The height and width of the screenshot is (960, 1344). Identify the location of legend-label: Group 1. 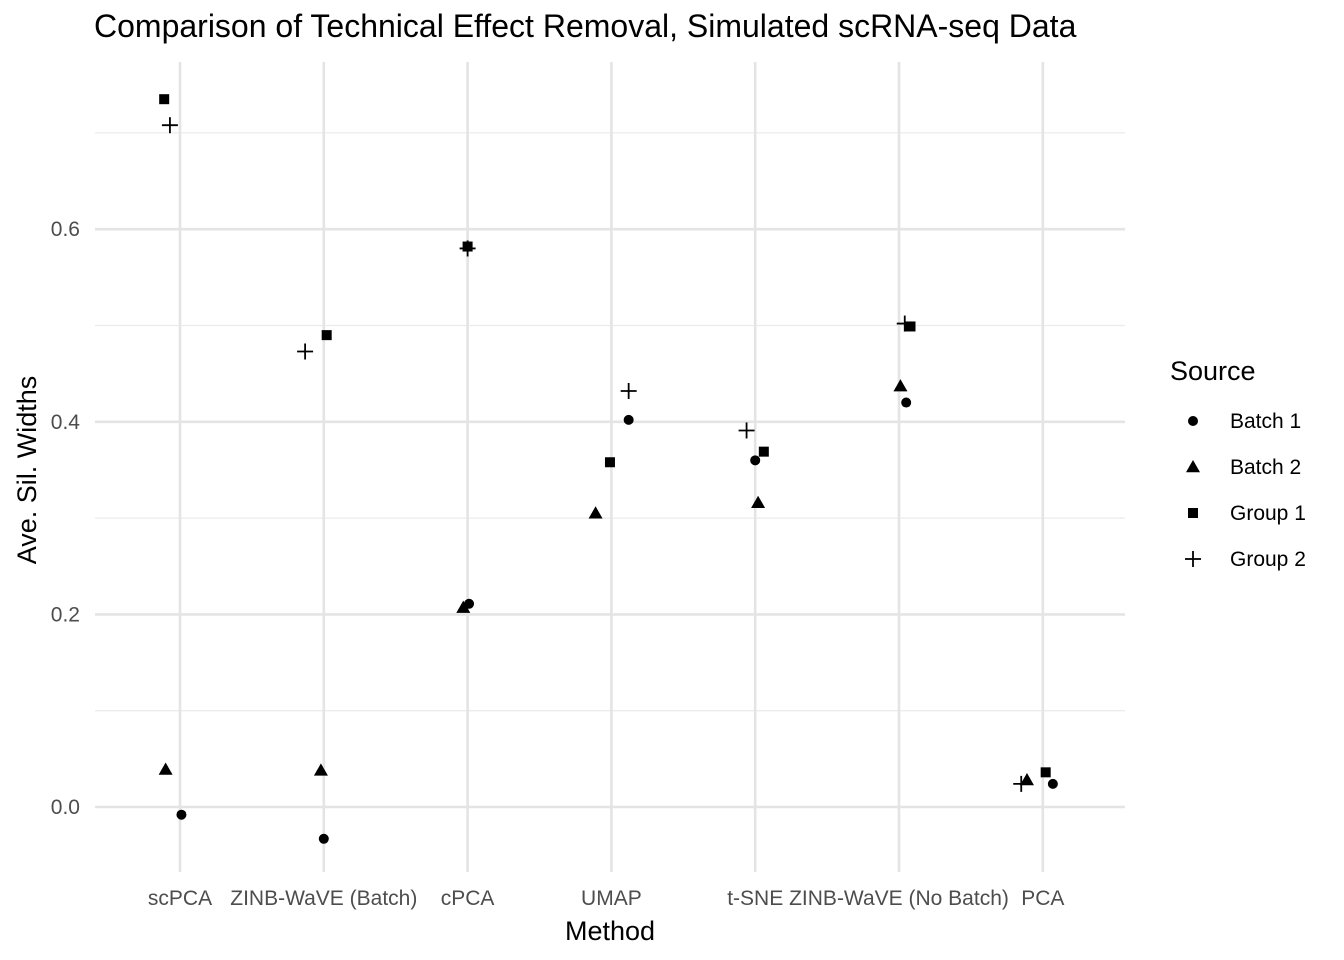
(1268, 513).